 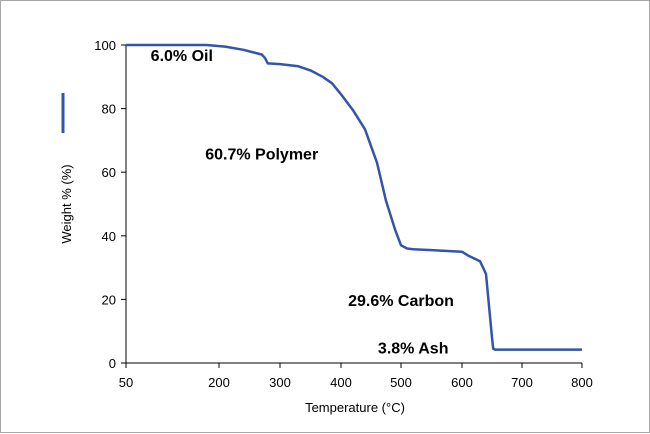 I want to click on y-tick-label: 80, so click(x=109, y=109).